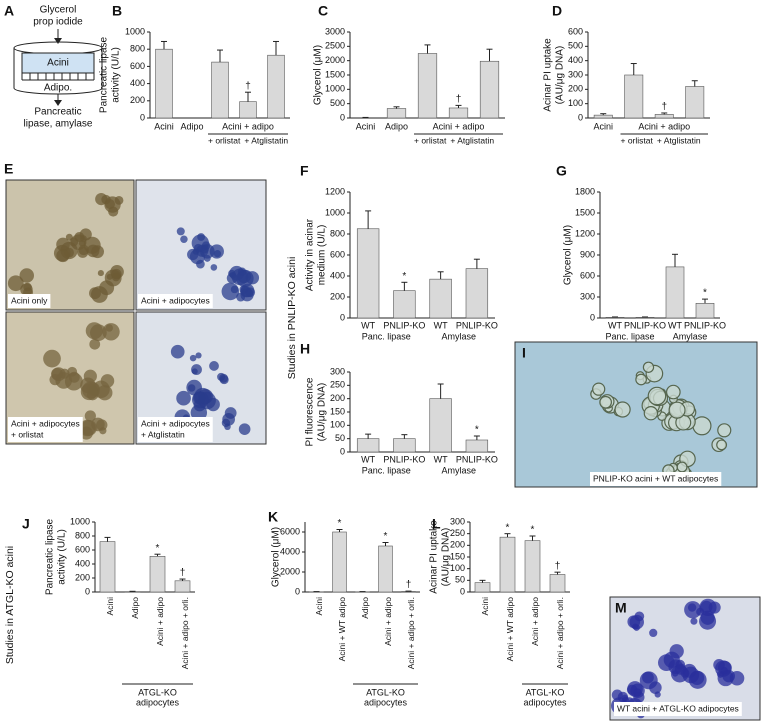 The height and width of the screenshot is (723, 764). Describe the element at coordinates (411, 633) in the screenshot. I see `x-tick-label: Acini + adipo + orli.` at that location.